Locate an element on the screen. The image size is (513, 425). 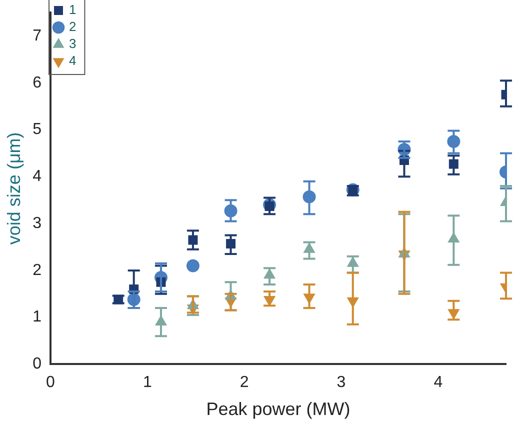
y-tick-label: 7 is located at coordinates (37, 35).